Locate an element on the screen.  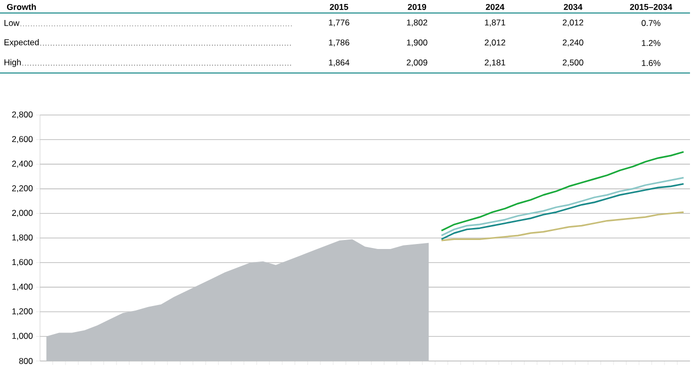
data-label: 1,900 is located at coordinates (417, 42).